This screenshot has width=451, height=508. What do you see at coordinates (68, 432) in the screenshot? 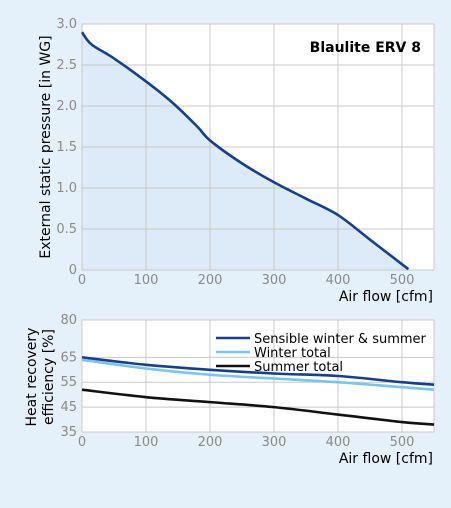
I see `efficiency-y-tick-0: 35` at bounding box center [68, 432].